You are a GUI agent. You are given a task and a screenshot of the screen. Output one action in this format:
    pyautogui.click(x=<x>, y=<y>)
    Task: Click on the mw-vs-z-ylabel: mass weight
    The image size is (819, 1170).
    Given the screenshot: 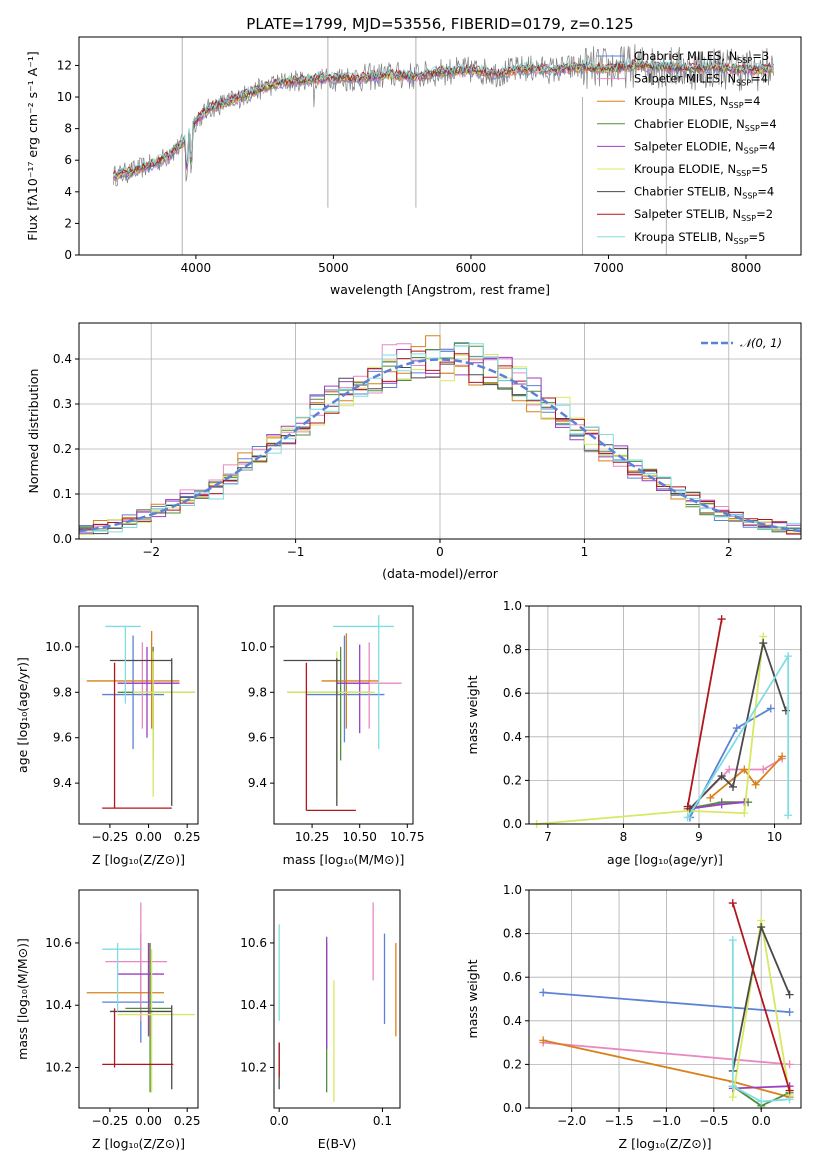 What is the action you would take?
    pyautogui.click(x=472, y=998)
    